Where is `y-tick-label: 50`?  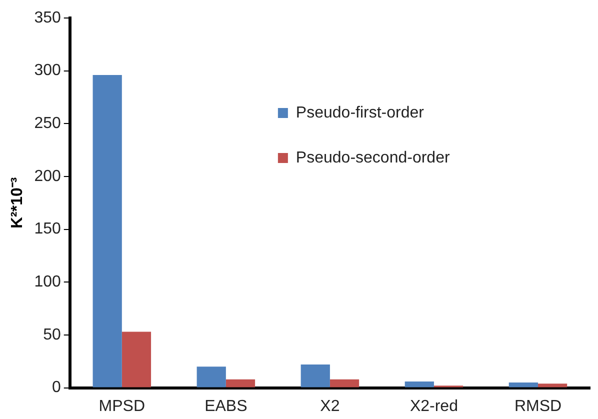
y-tick-label: 50 is located at coordinates (52, 335).